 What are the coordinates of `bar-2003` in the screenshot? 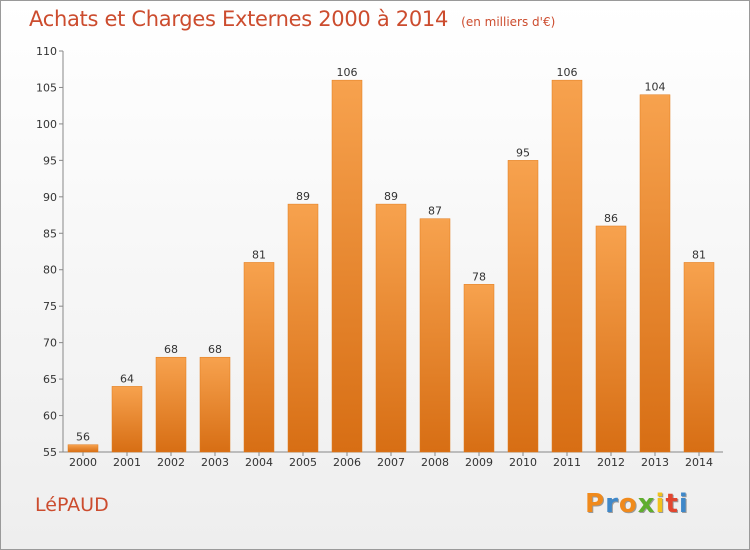 It's located at (215, 404).